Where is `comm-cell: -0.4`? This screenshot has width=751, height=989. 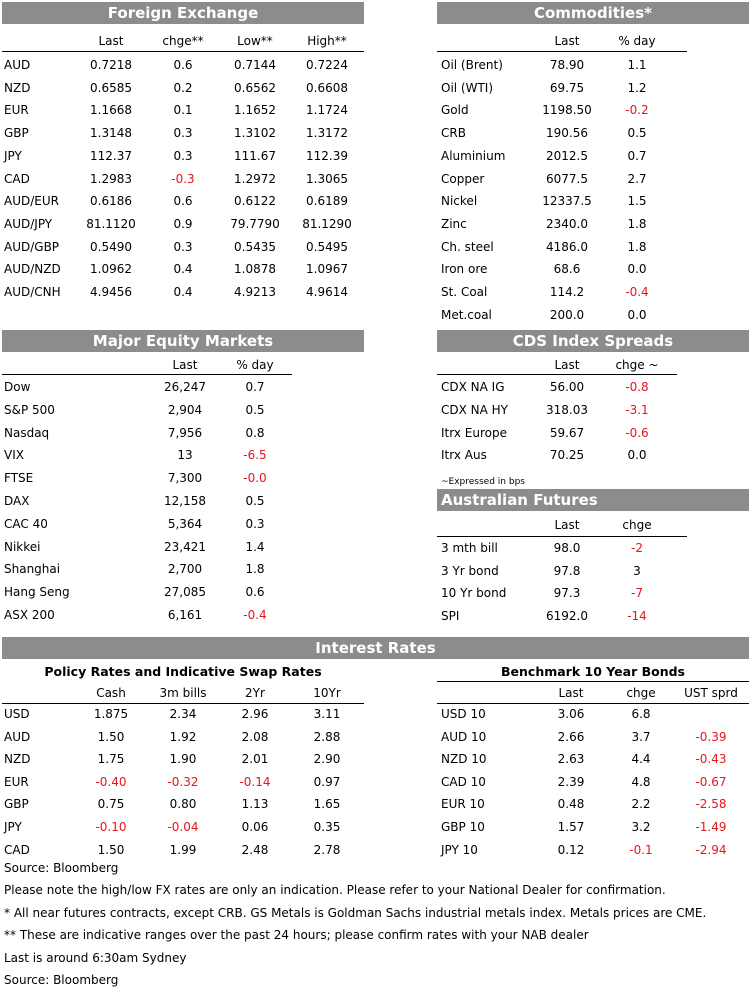 comm-cell: -0.4 is located at coordinates (637, 292).